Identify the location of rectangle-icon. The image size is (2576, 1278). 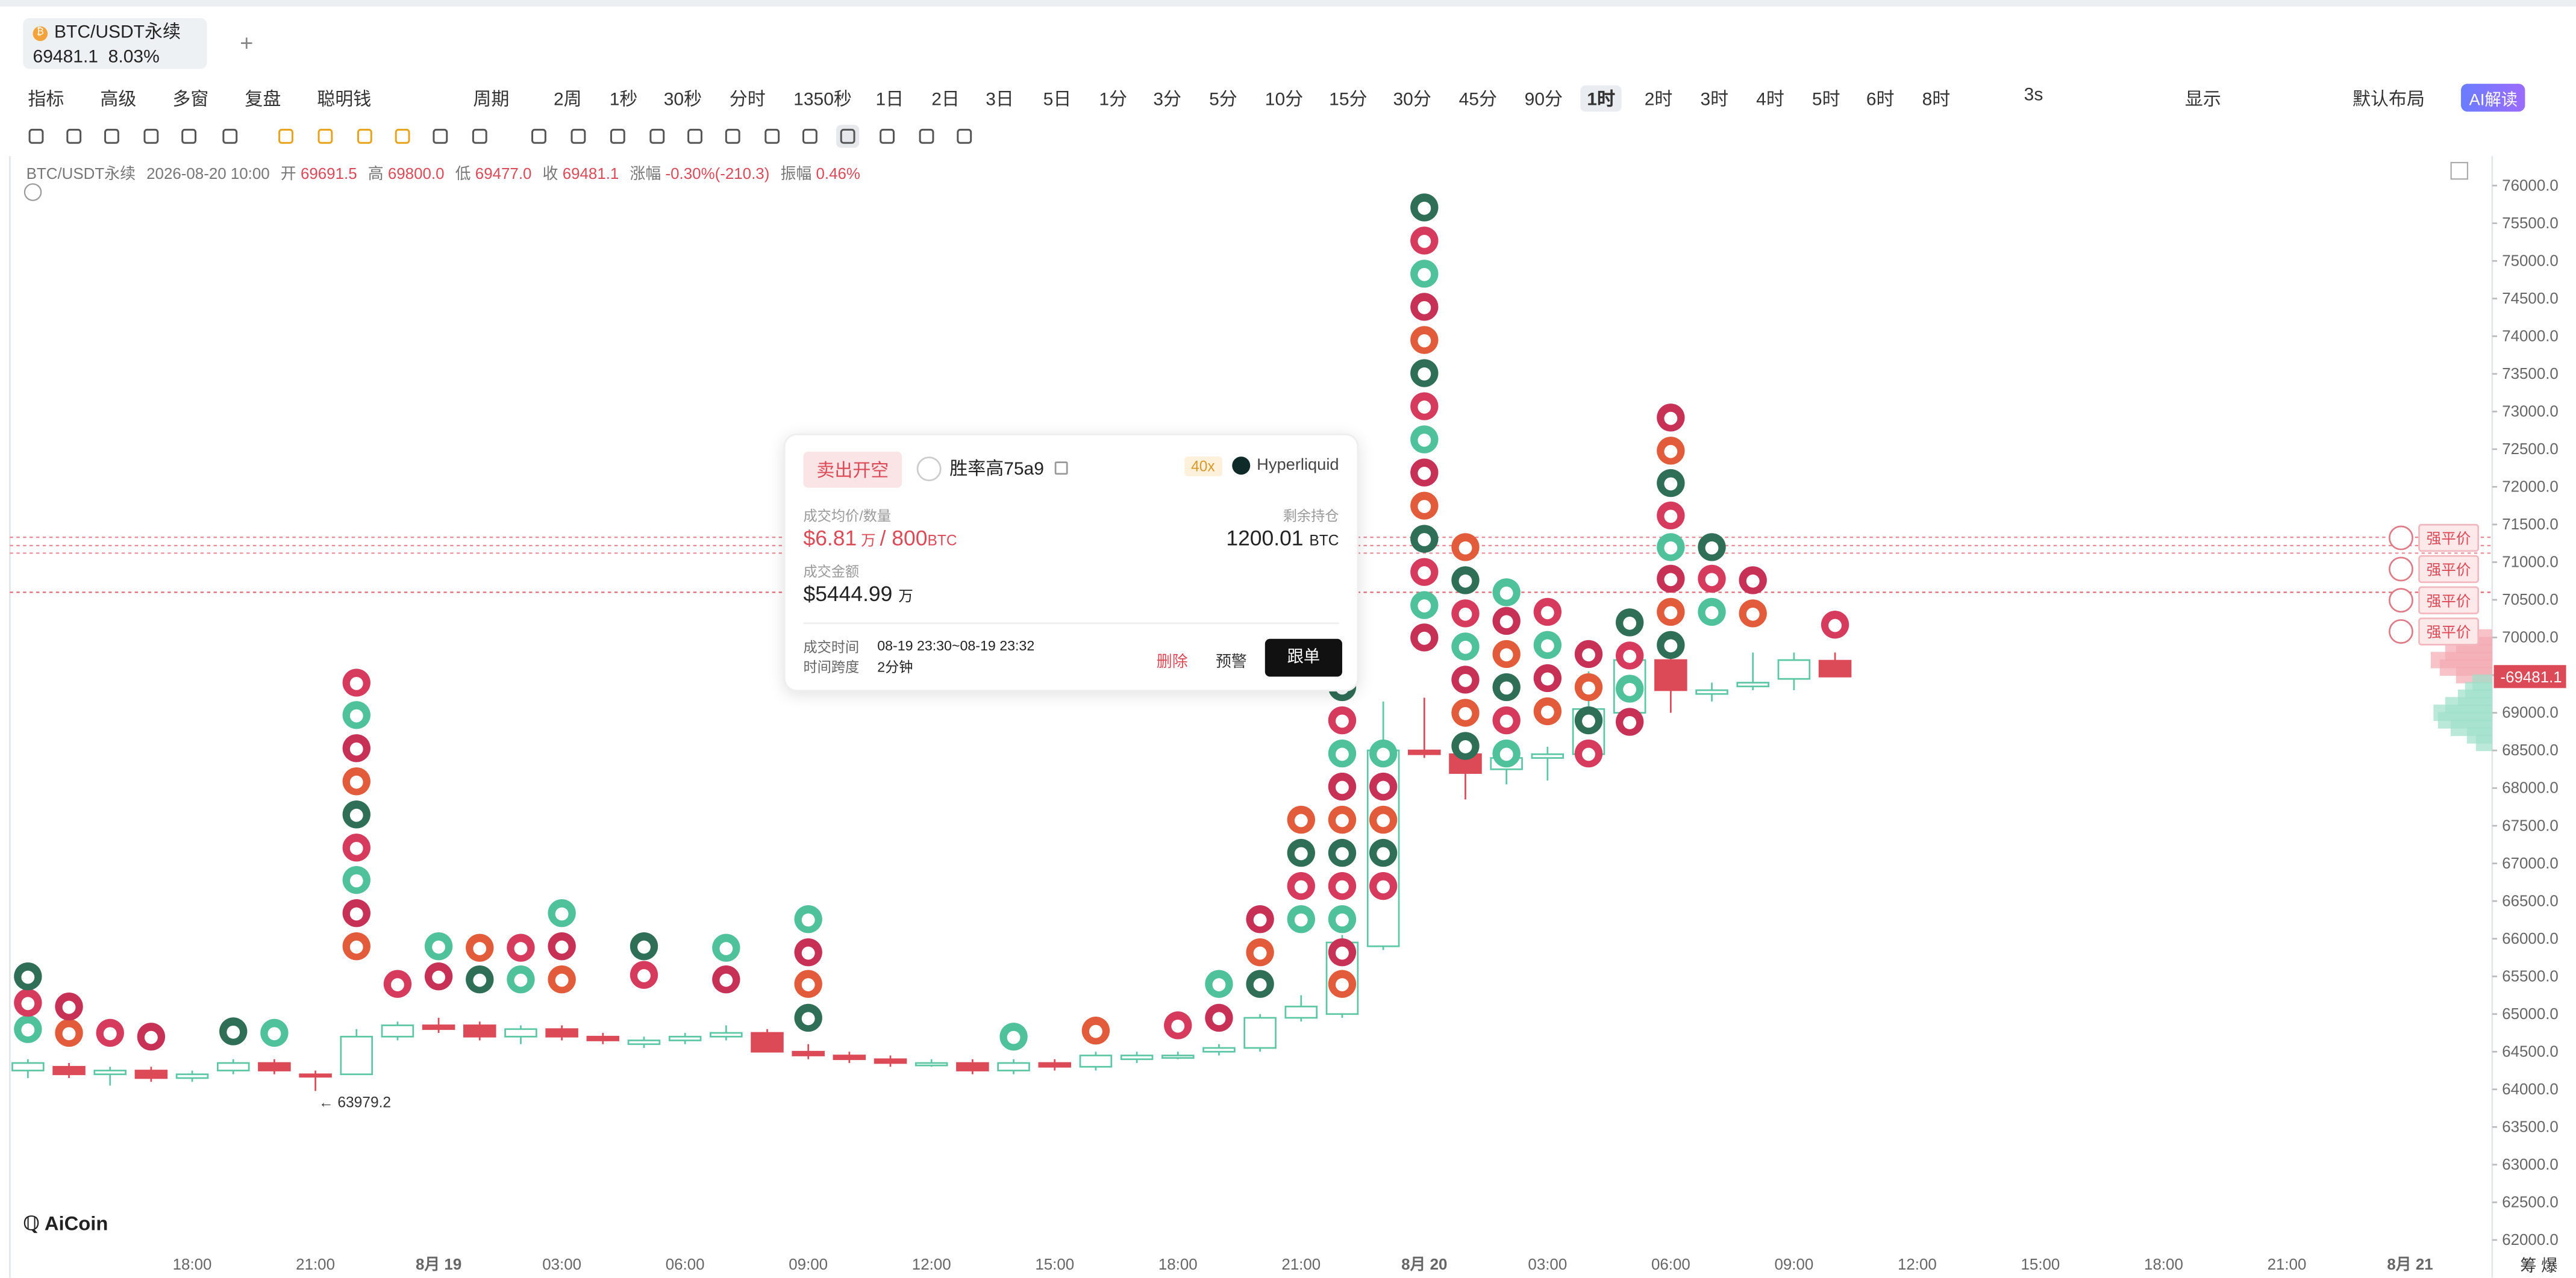
(152, 136).